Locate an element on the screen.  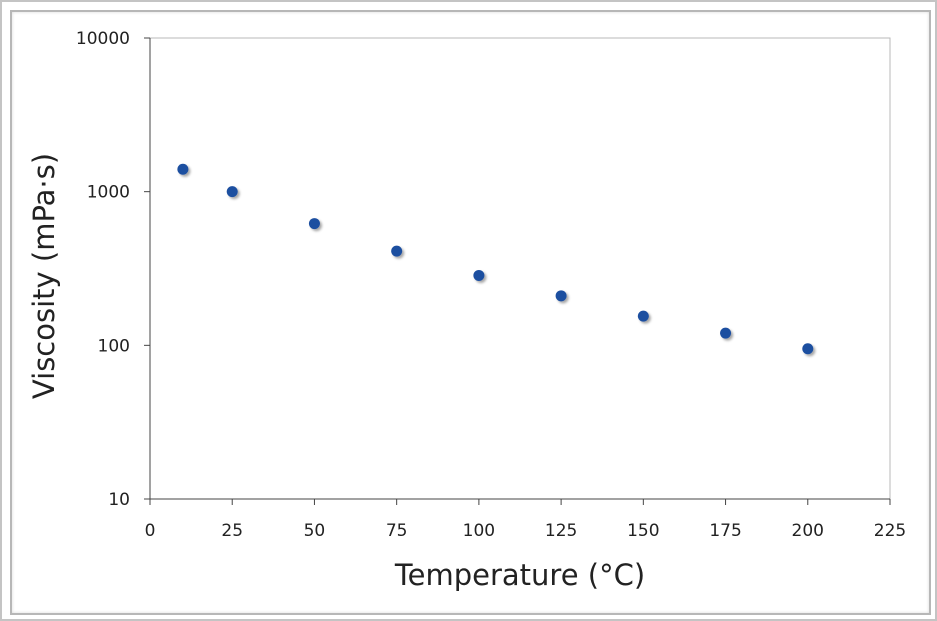
x-tick-labels: 0 25 50 75 100 125 150 175 200 225 is located at coordinates (526, 531).